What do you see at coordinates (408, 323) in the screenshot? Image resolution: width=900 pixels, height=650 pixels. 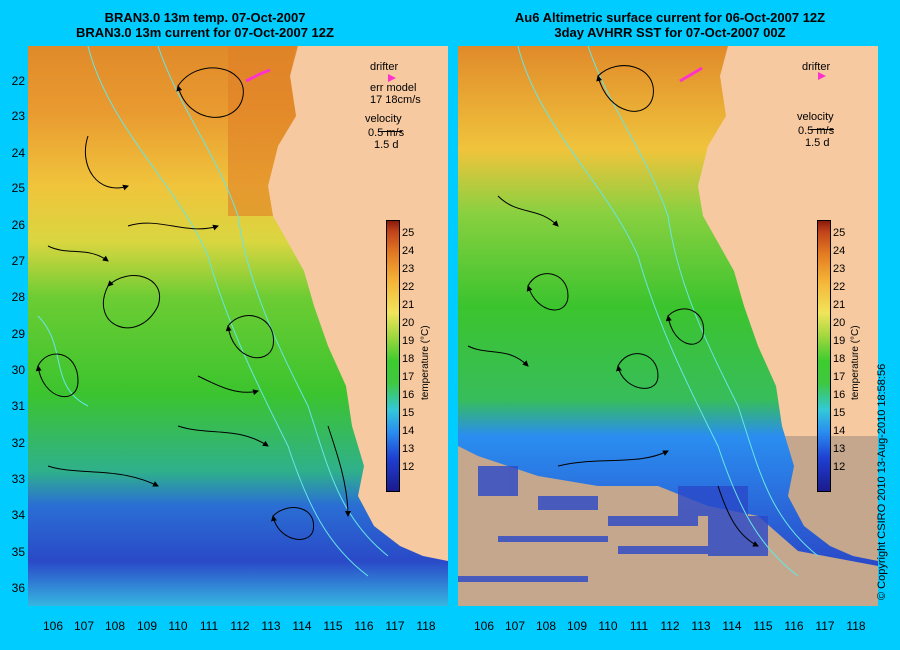 I see `left-cb-tick: 20` at bounding box center [408, 323].